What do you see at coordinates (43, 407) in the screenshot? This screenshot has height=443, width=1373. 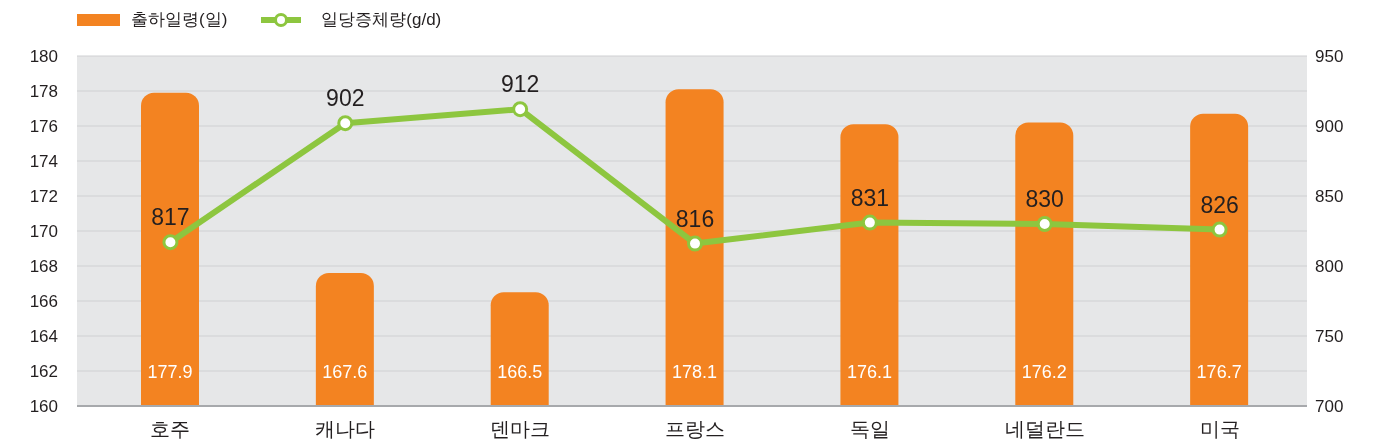 I see `y-tick-label: 160` at bounding box center [43, 407].